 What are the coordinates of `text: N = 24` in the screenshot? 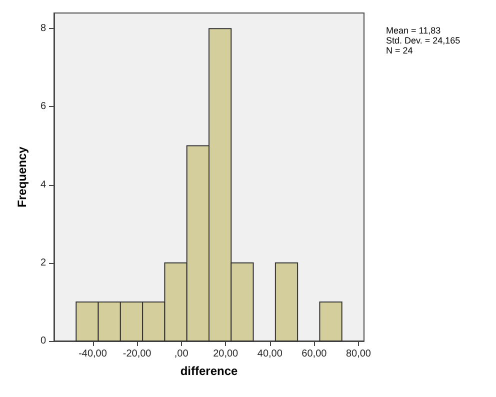 It's located at (399, 51).